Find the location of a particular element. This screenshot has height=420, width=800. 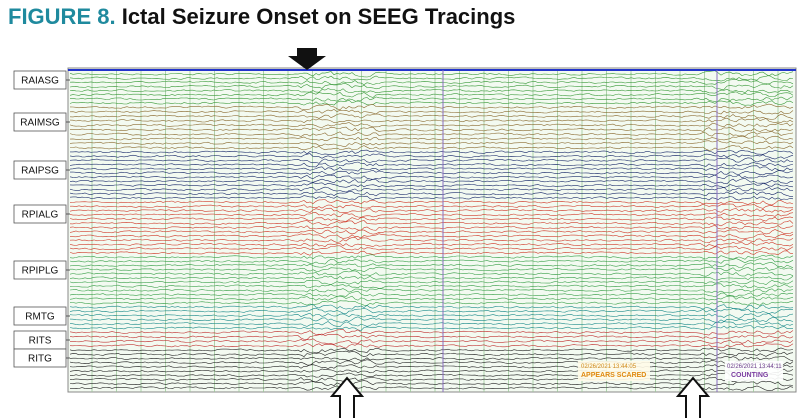

electrode-label: RAIPSG is located at coordinates (40, 171).